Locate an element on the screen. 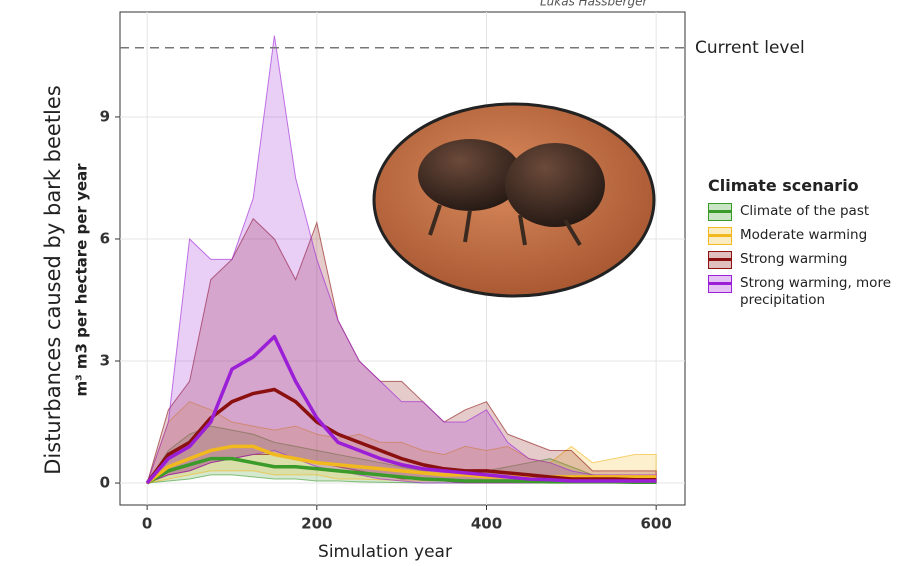 This screenshot has width=923, height=566. y-axis-label: Disturbances caused by bark beetles is located at coordinates (53, 280).